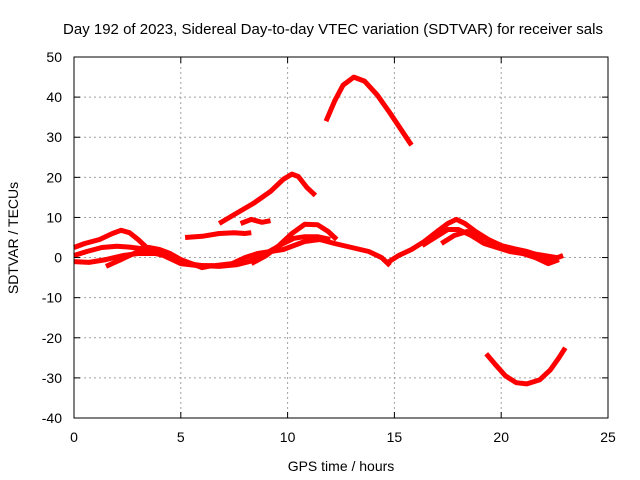 The height and width of the screenshot is (480, 640). What do you see at coordinates (52, 298) in the screenshot?
I see `y-tick-label: -10` at bounding box center [52, 298].